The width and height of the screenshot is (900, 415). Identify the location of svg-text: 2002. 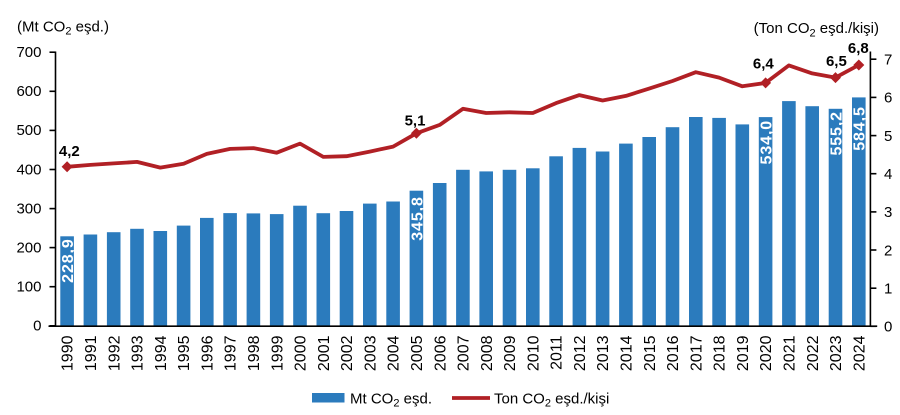
(347, 353).